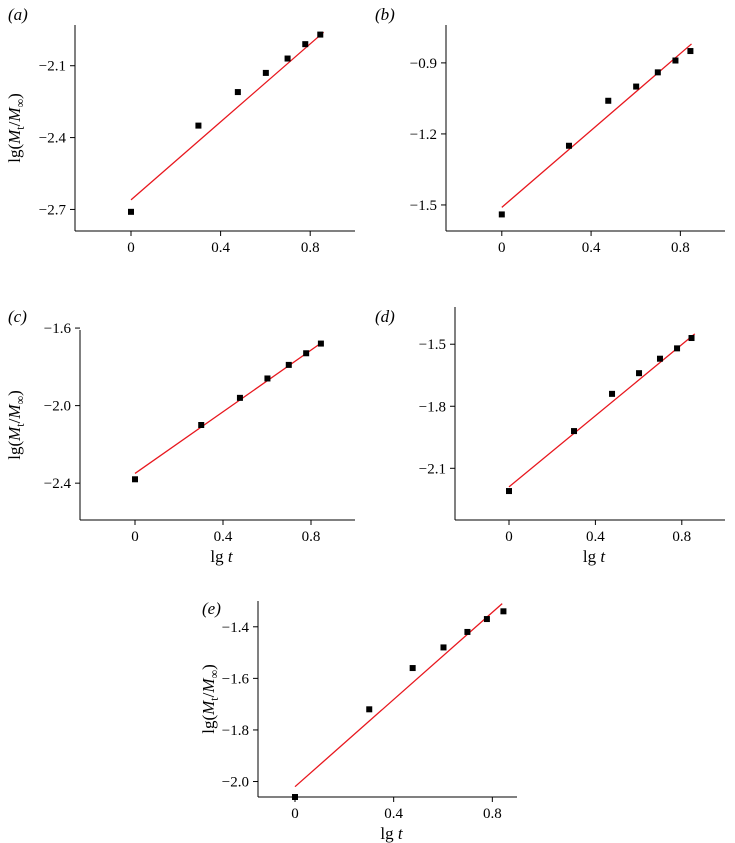 This screenshot has width=735, height=843. What do you see at coordinates (423, 135) in the screenshot?
I see `y-tick-label: −1.2` at bounding box center [423, 135].